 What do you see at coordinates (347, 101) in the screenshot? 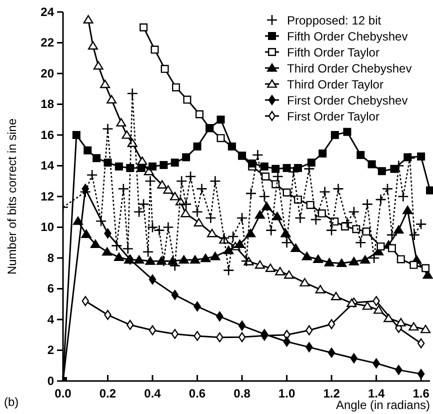
I see `legend-label: First Order Chebyshev` at bounding box center [347, 101].